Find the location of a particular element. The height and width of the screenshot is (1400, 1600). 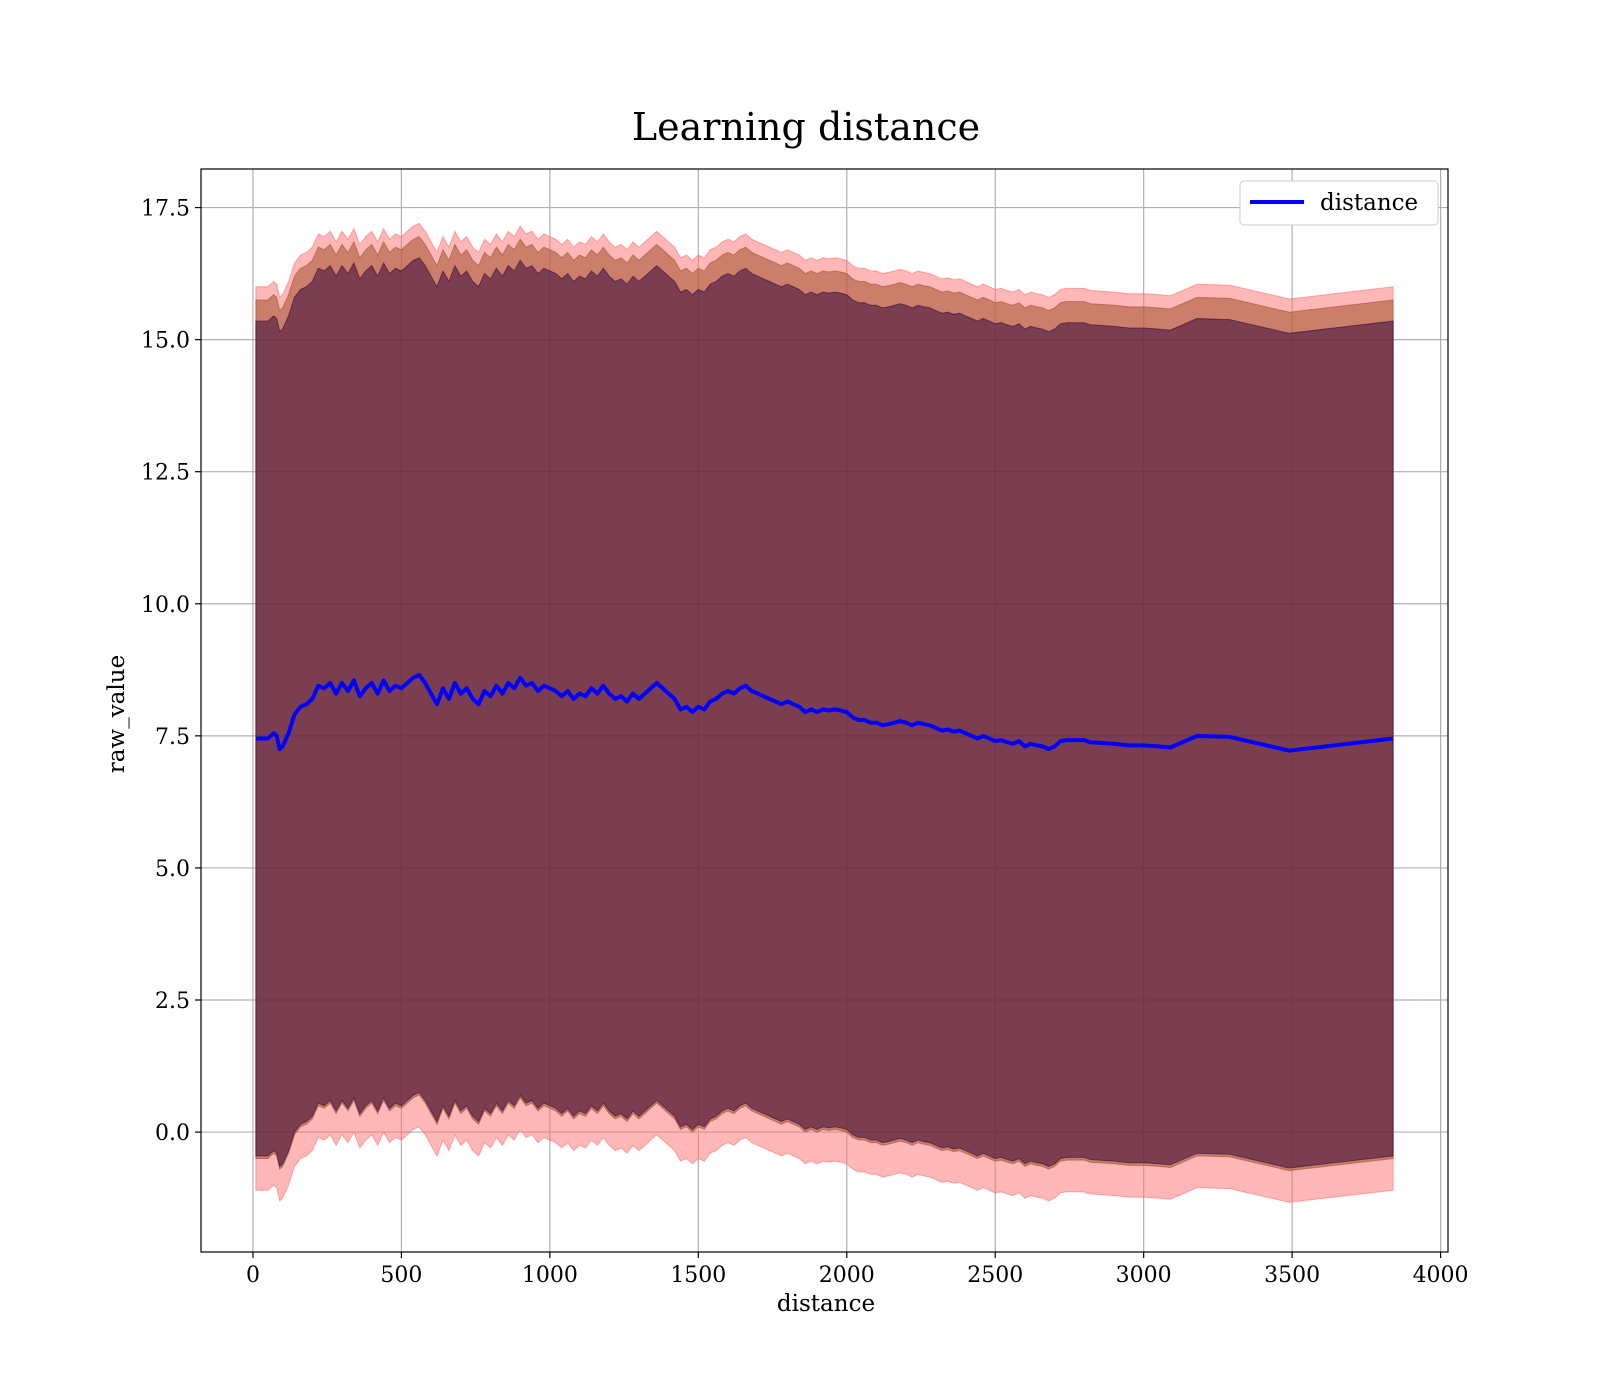

series-lines is located at coordinates (824, 713).